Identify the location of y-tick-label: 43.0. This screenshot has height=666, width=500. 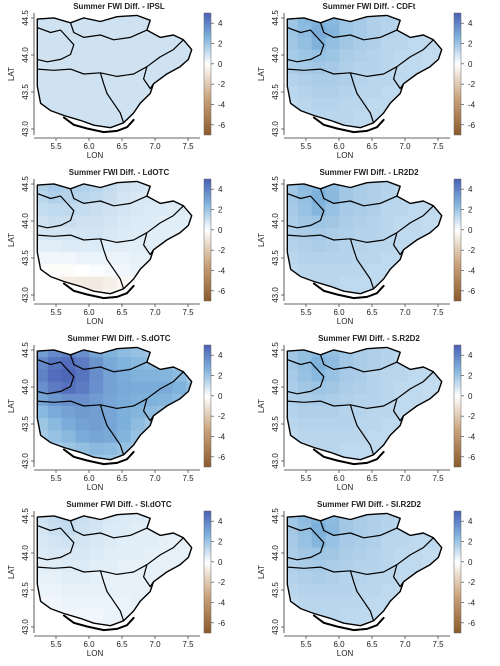
(275, 461).